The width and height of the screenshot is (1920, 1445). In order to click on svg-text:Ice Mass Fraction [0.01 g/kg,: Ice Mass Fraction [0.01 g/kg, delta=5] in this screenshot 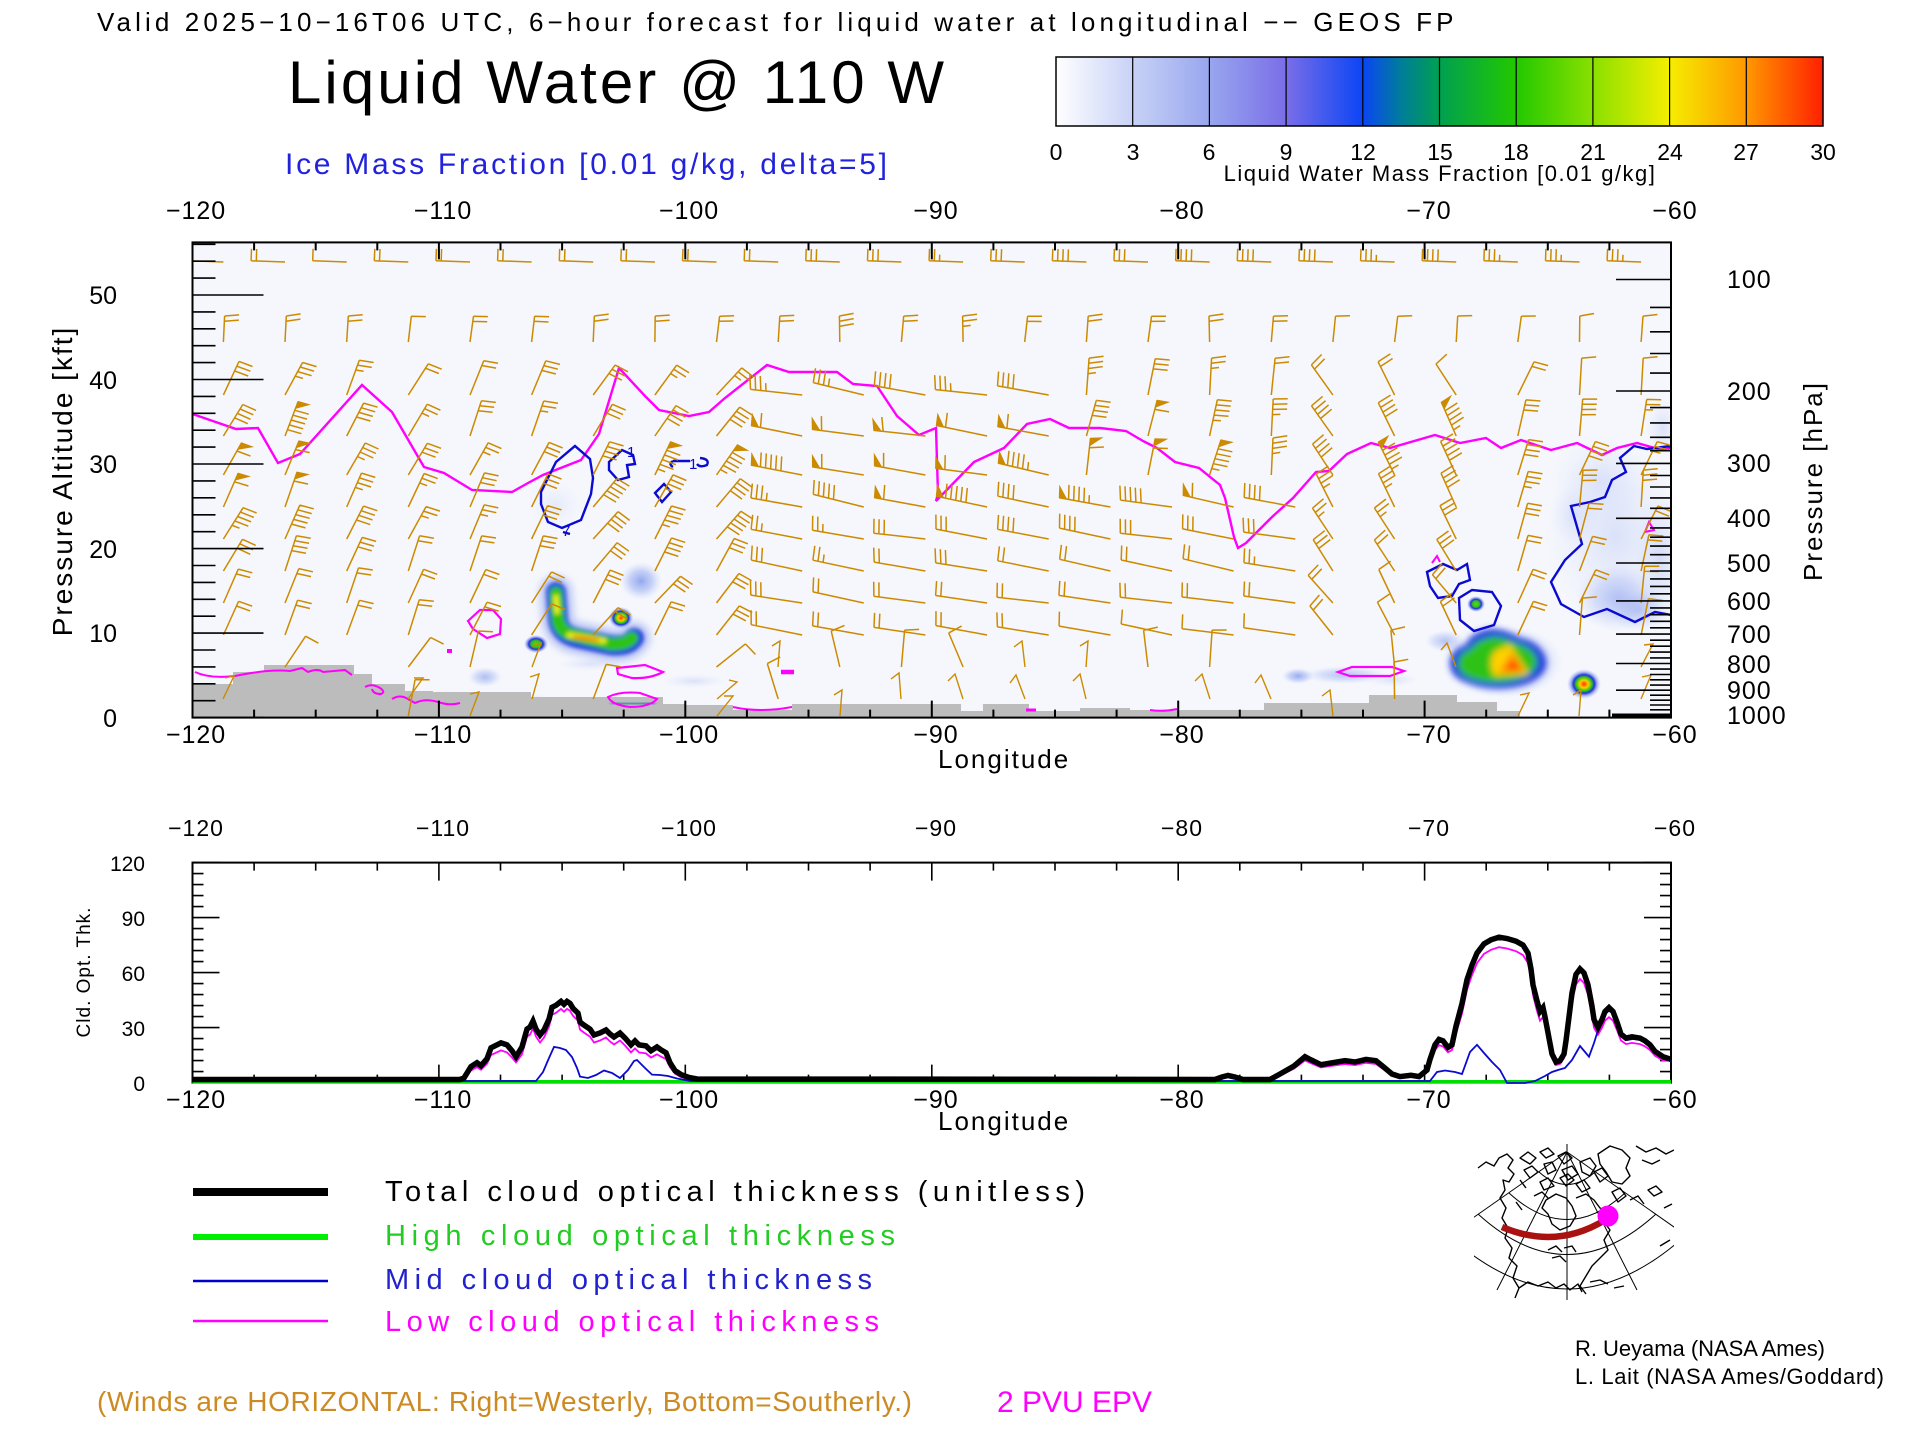, I will do `click(586, 164)`.